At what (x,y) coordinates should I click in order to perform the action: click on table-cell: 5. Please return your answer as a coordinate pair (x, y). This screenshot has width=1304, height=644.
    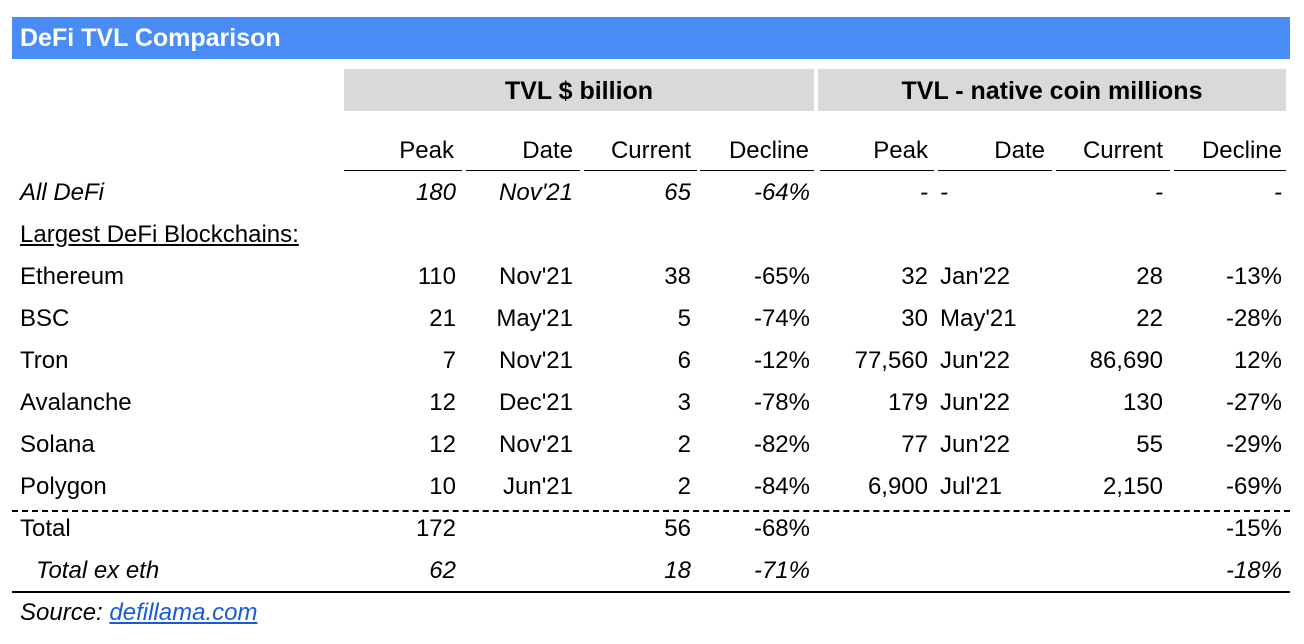
    Looking at the image, I should click on (684, 318).